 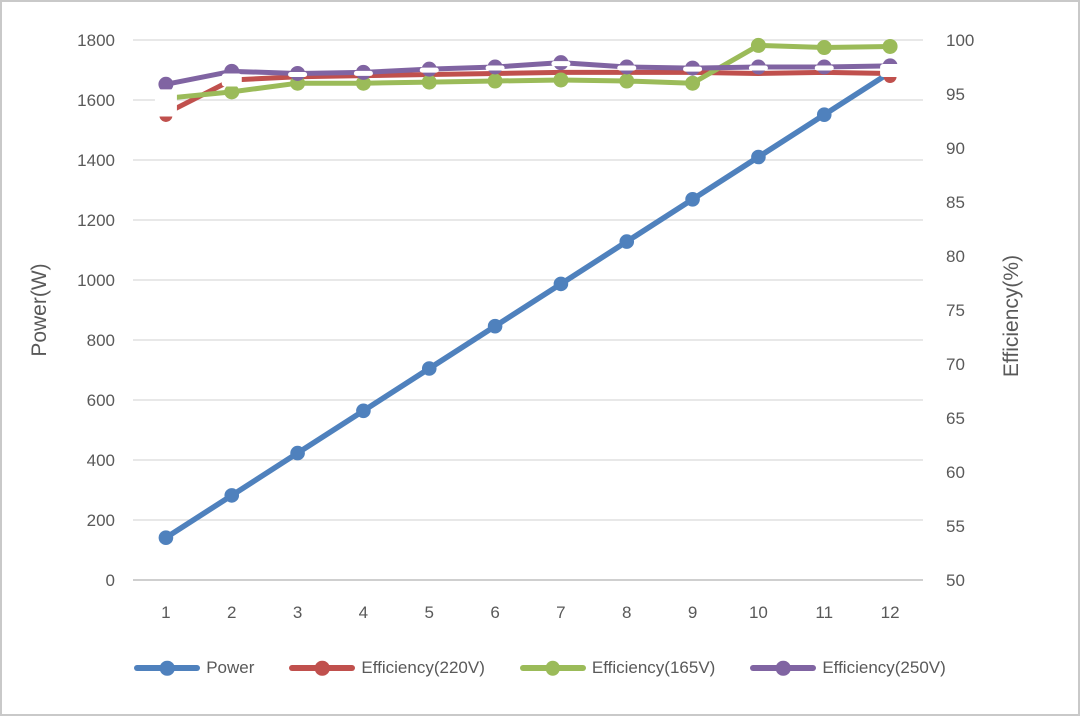 What do you see at coordinates (231, 612) in the screenshot?
I see `x-axis-tick-label: 2` at bounding box center [231, 612].